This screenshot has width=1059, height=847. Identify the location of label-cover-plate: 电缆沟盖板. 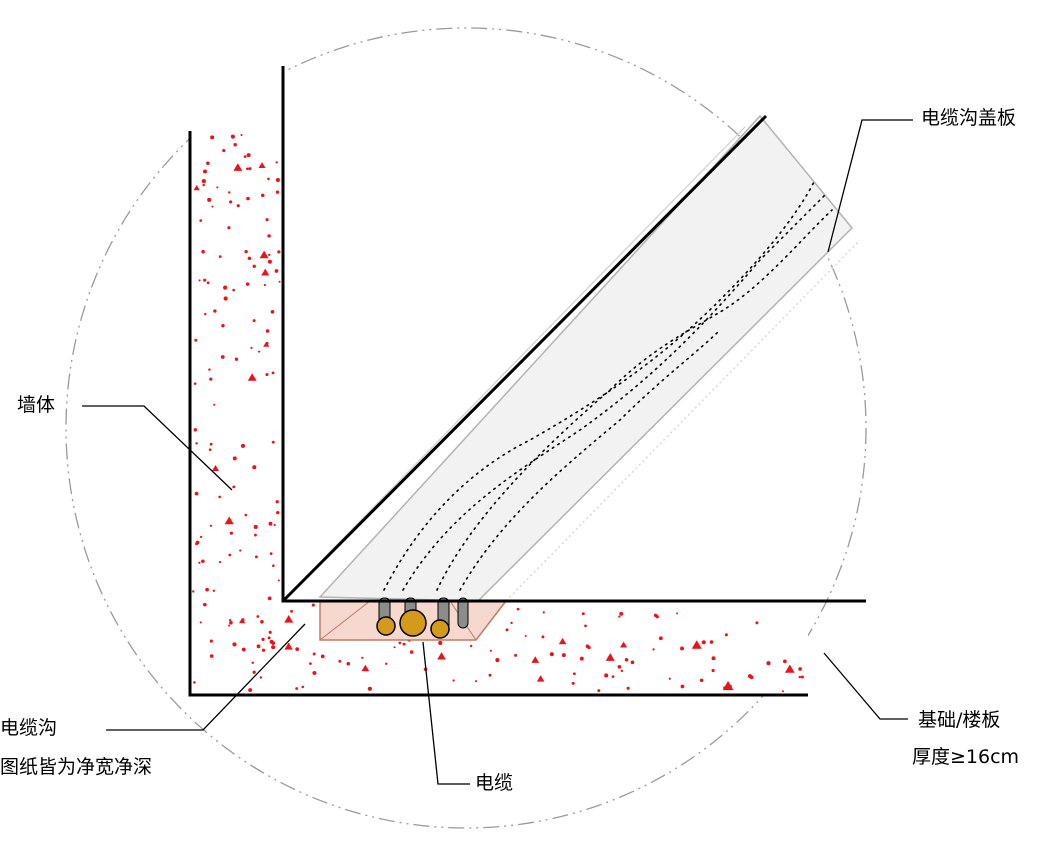
(969, 118).